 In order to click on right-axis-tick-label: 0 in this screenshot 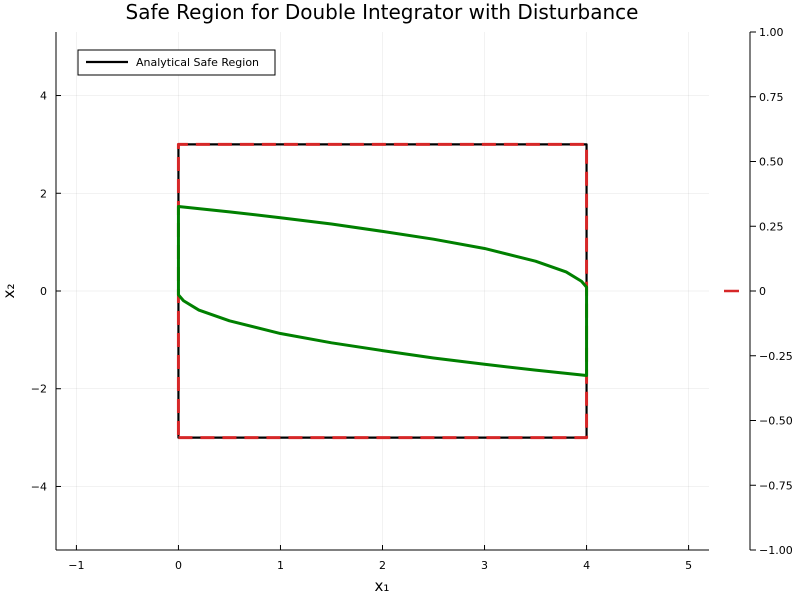, I will do `click(762, 291)`.